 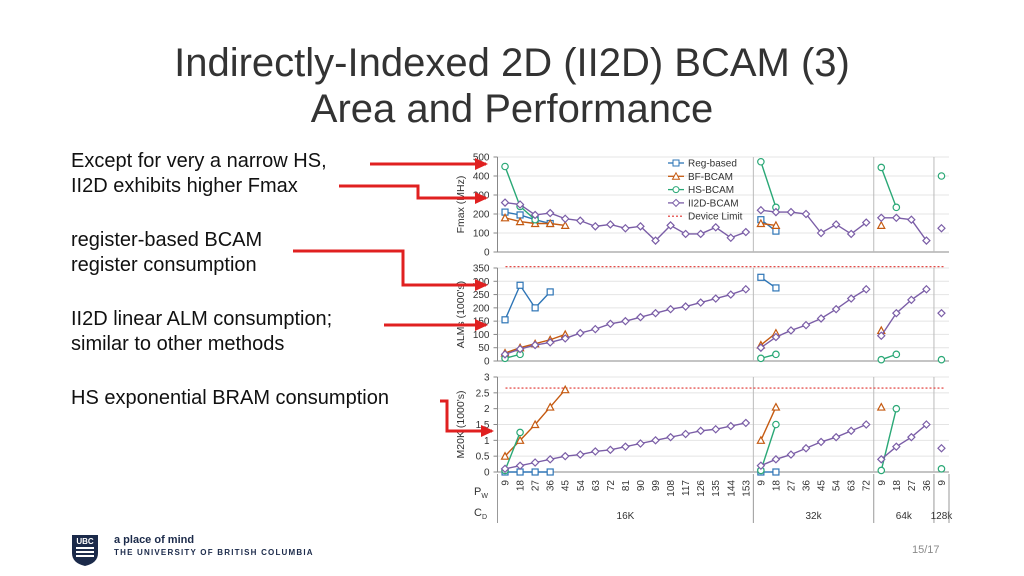 I want to click on arrow-fmax-hs-head, so click(x=481, y=164).